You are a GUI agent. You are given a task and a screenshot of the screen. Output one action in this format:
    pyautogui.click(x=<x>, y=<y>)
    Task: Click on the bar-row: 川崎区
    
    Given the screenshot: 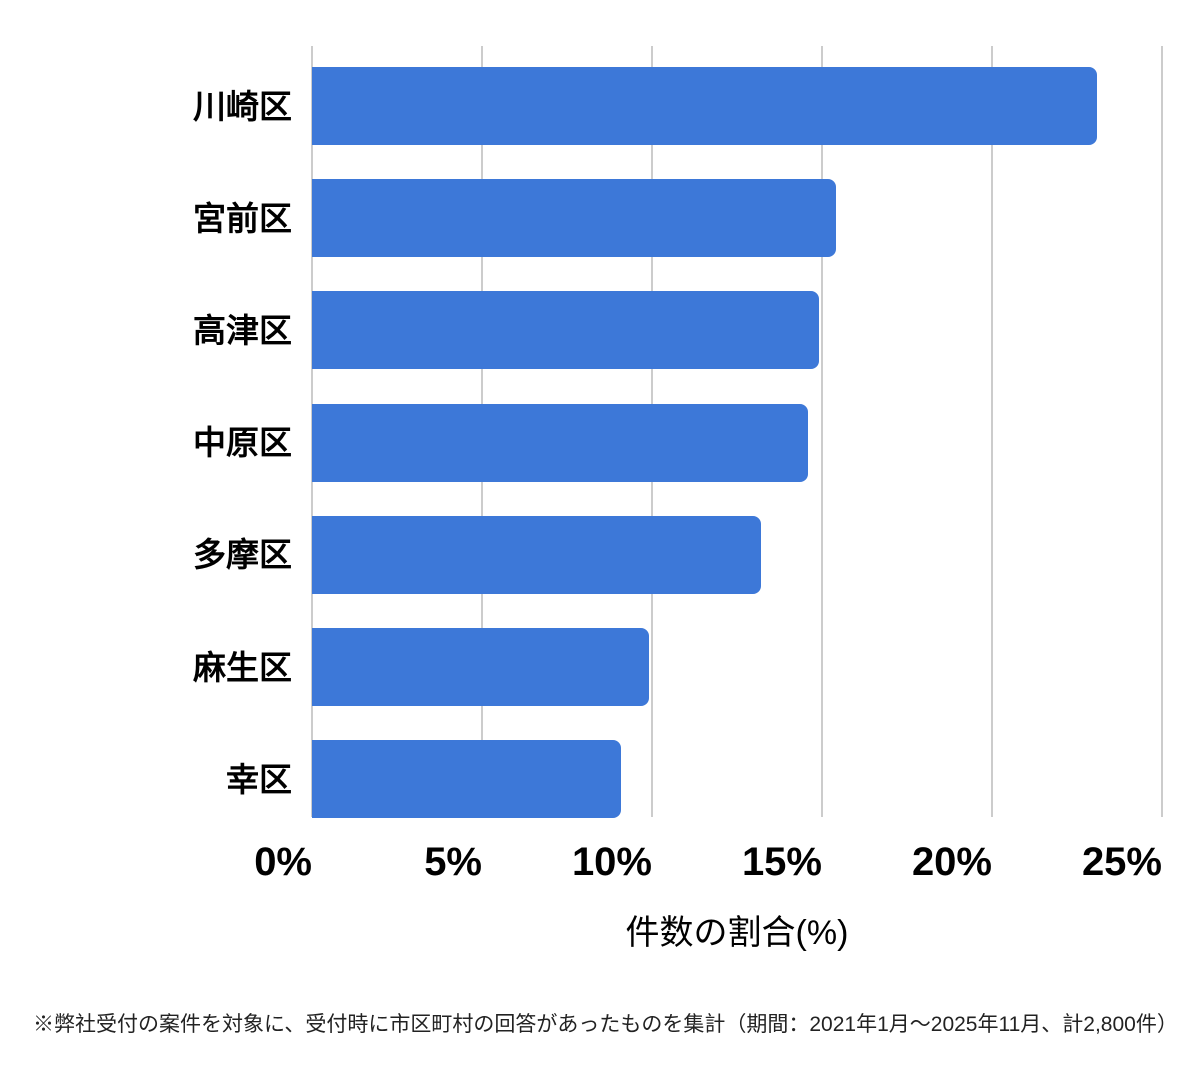 What is the action you would take?
    pyautogui.click(x=677, y=106)
    